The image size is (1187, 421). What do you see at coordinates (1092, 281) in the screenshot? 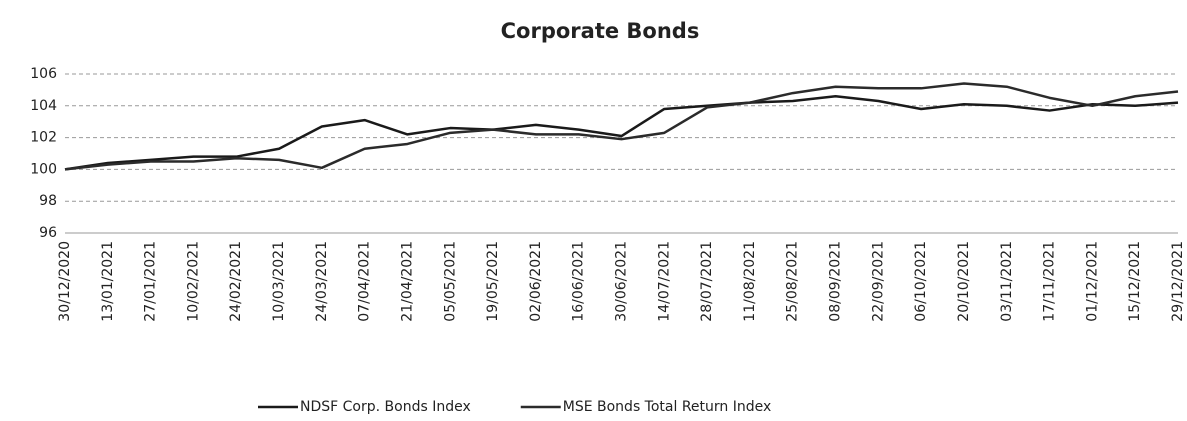
I see `x-tick-label: 01/12/2021` at bounding box center [1092, 281].